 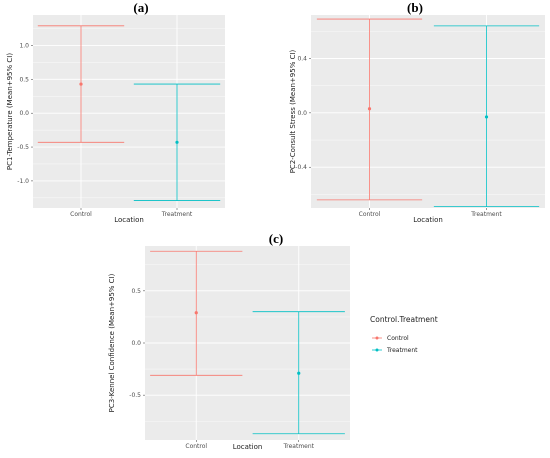 I want to click on y-axis-title: PC2-Consult Stress (Mean+95% CI), so click(x=293, y=111).